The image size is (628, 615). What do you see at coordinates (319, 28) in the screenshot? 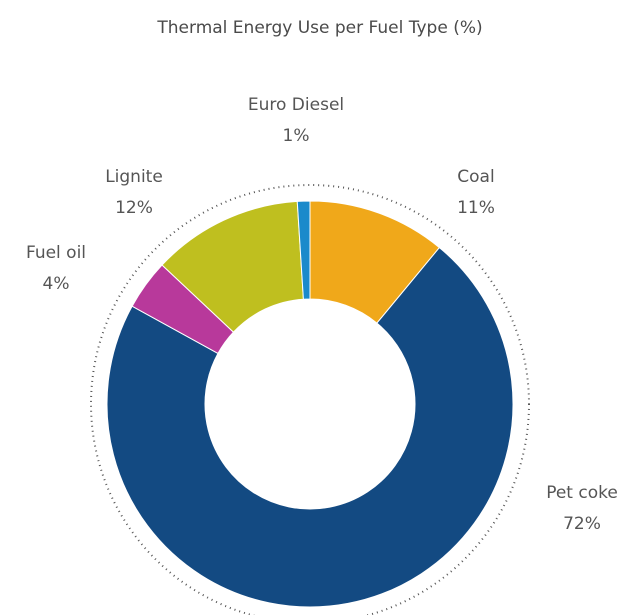
I see `chart-title: Thermal Energy Use per Fuel Type (%)` at bounding box center [319, 28].